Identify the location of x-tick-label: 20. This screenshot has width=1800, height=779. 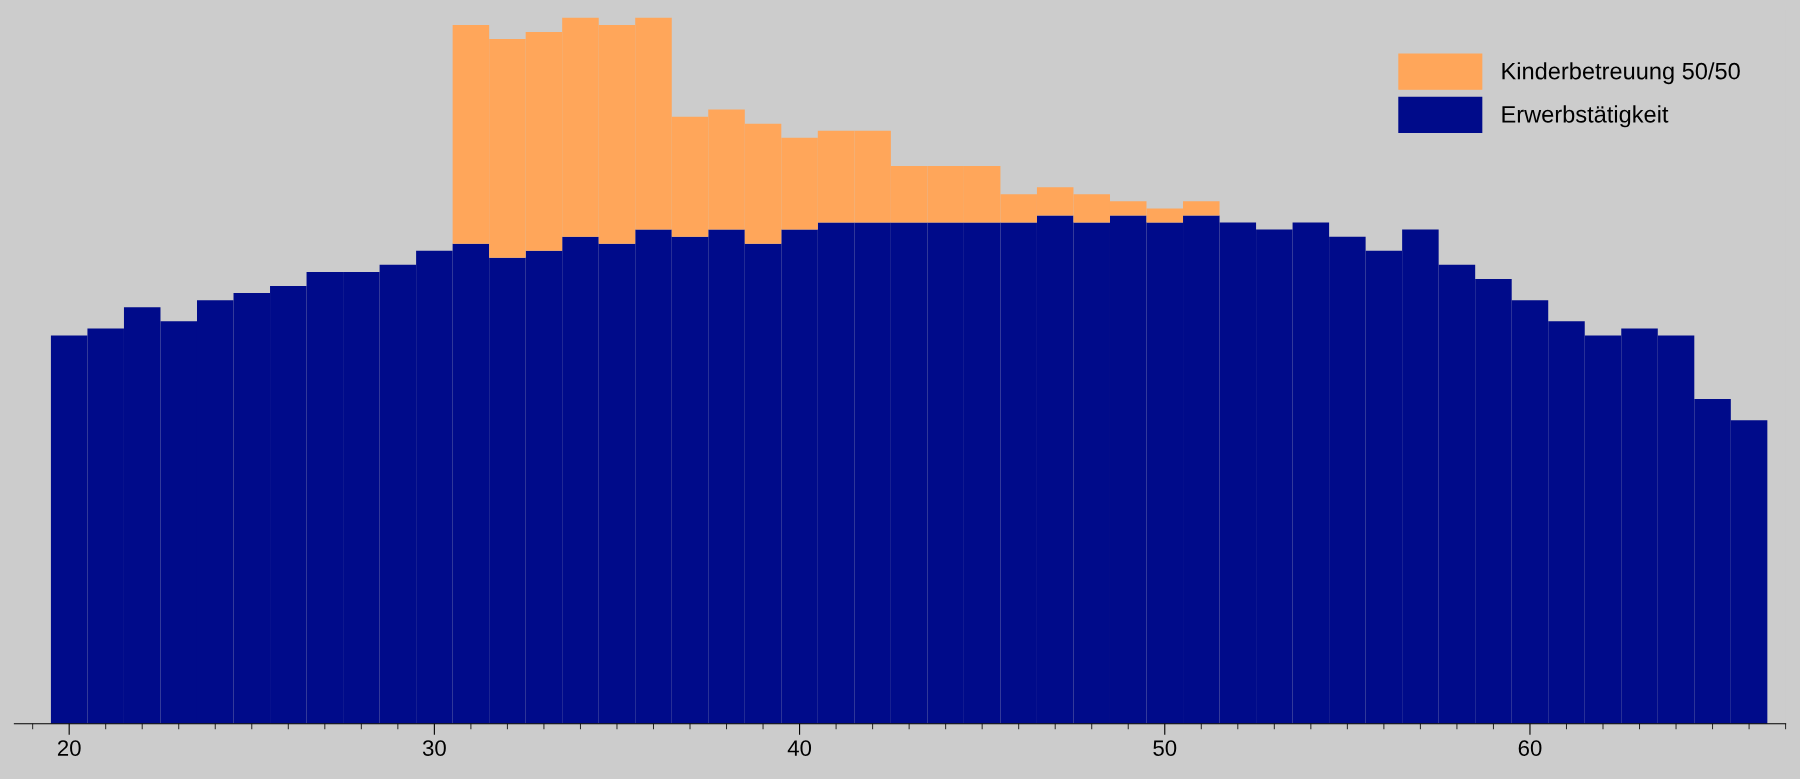
(69, 748).